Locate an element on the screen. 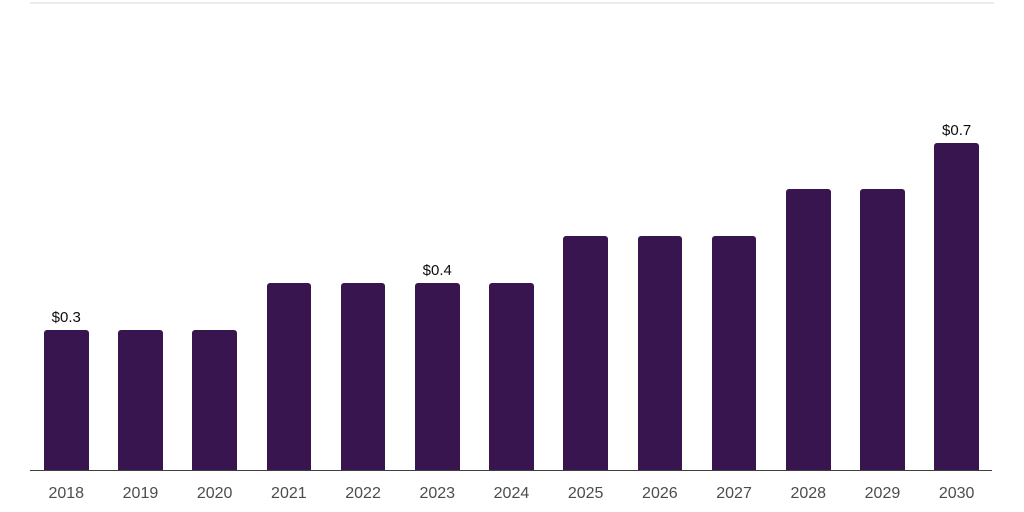  x-tick-label-2025: 2025 is located at coordinates (585, 493).